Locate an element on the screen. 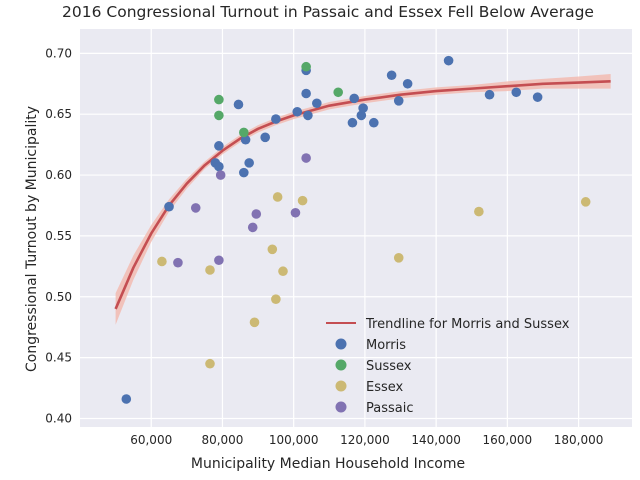  y-tick-label: 0.65 is located at coordinates (58, 114).